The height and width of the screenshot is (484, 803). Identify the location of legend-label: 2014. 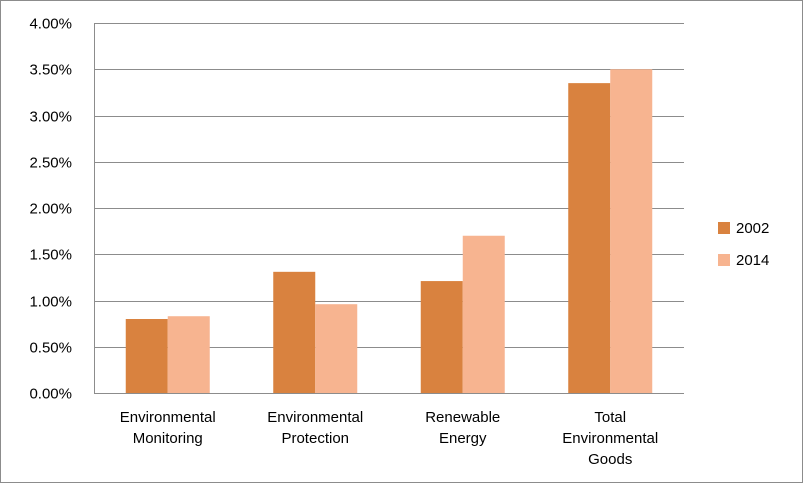
(752, 260).